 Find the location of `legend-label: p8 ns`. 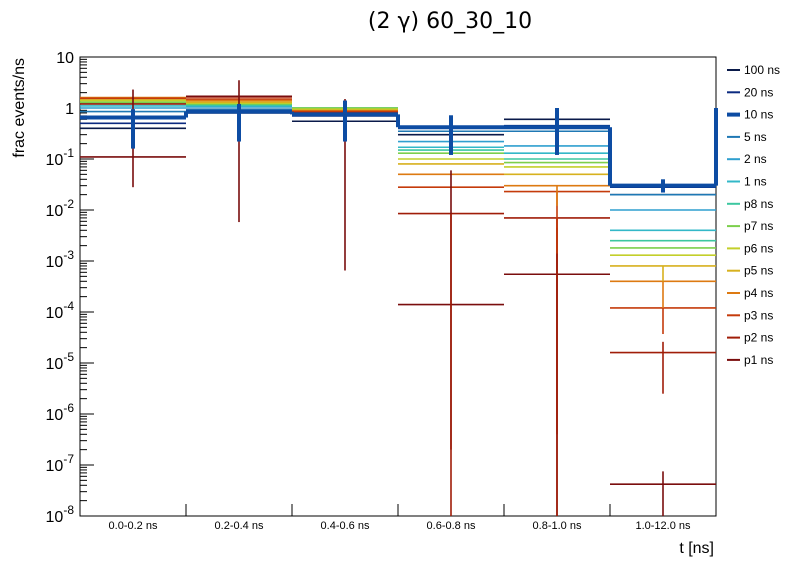

legend-label: p8 ns is located at coordinates (758, 204).